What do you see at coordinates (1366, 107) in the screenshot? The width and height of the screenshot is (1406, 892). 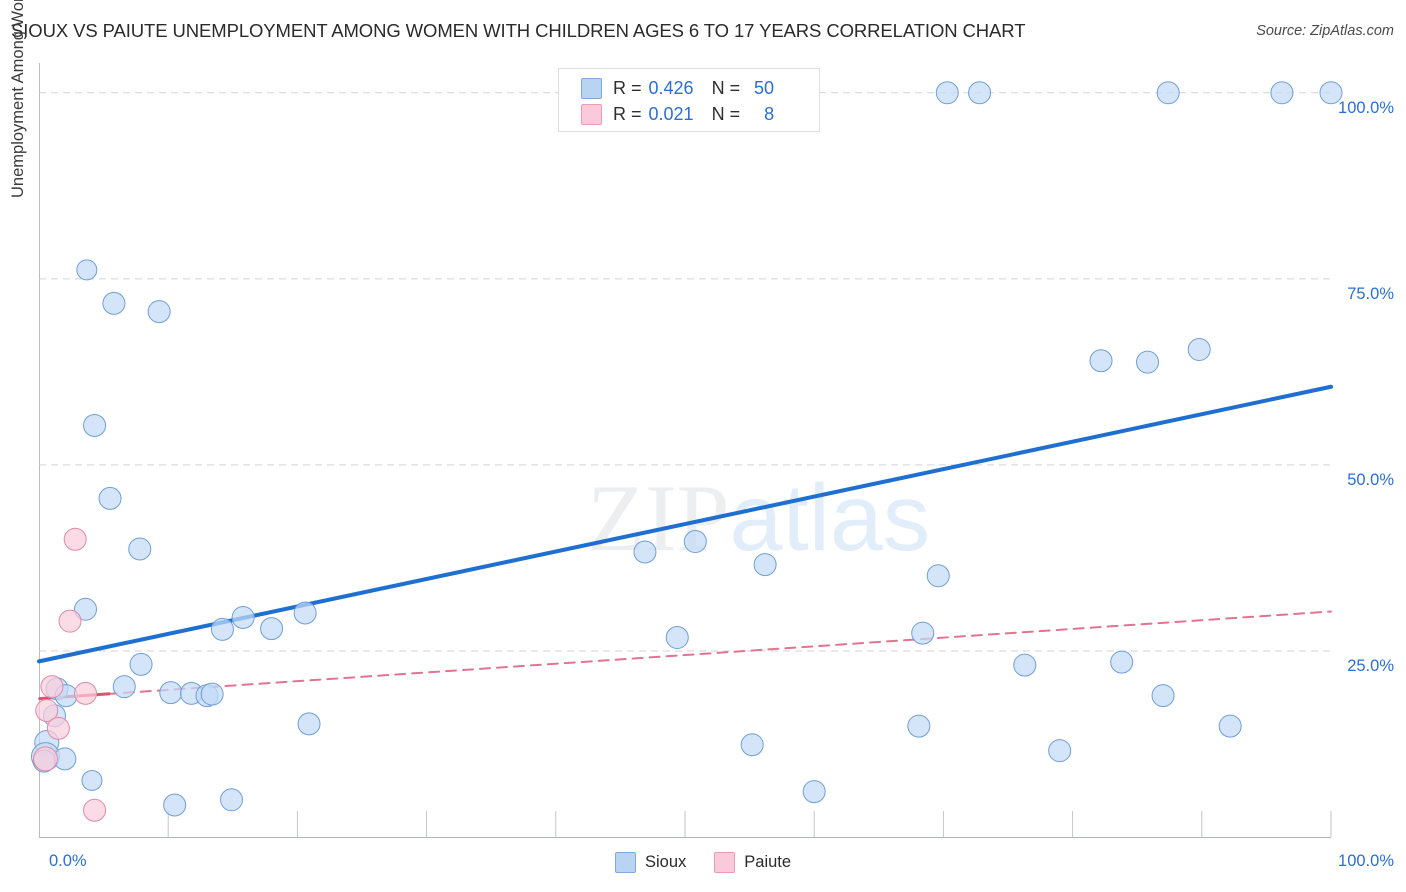 I see `y-tick-label-3: 100.0%` at bounding box center [1366, 107].